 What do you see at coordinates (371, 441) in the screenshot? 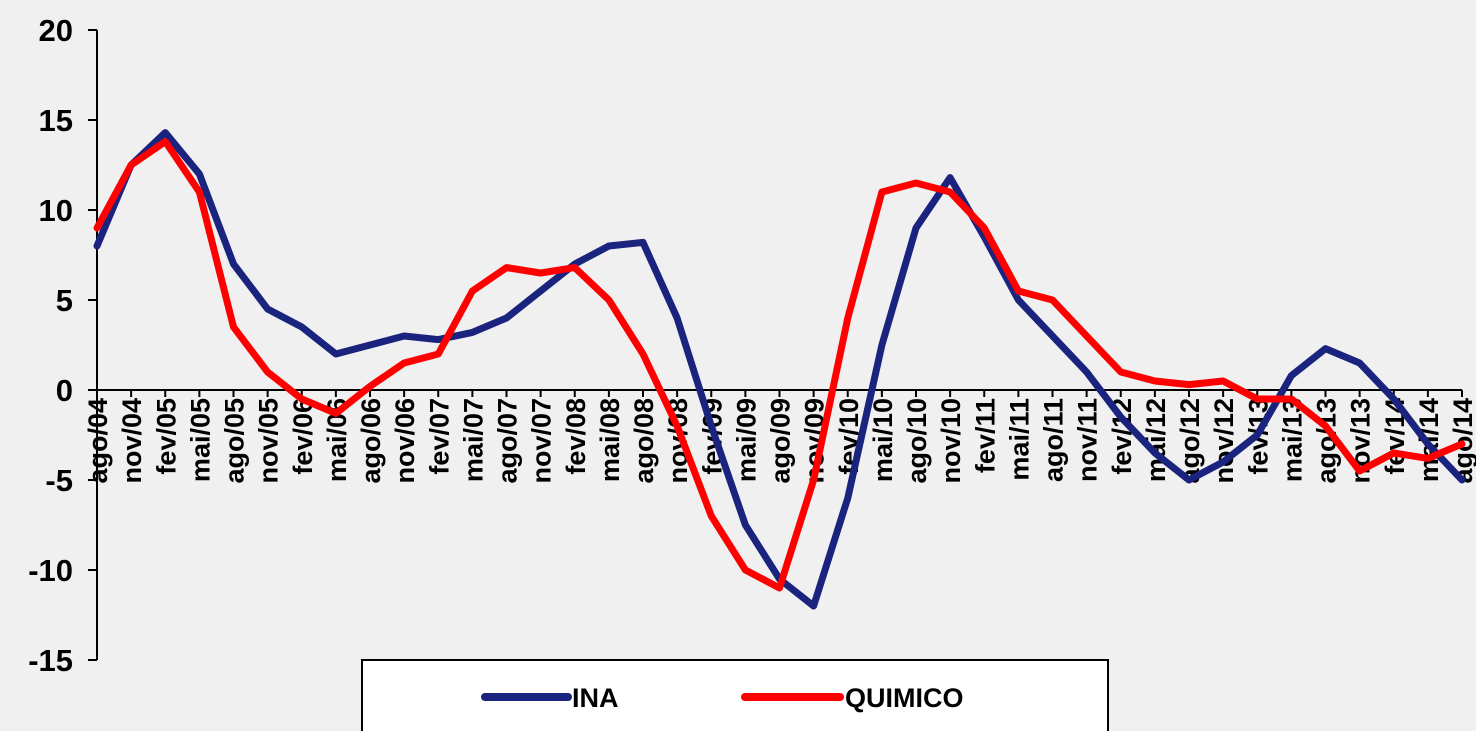
I see `x-tick-label: ago/06` at bounding box center [371, 441].